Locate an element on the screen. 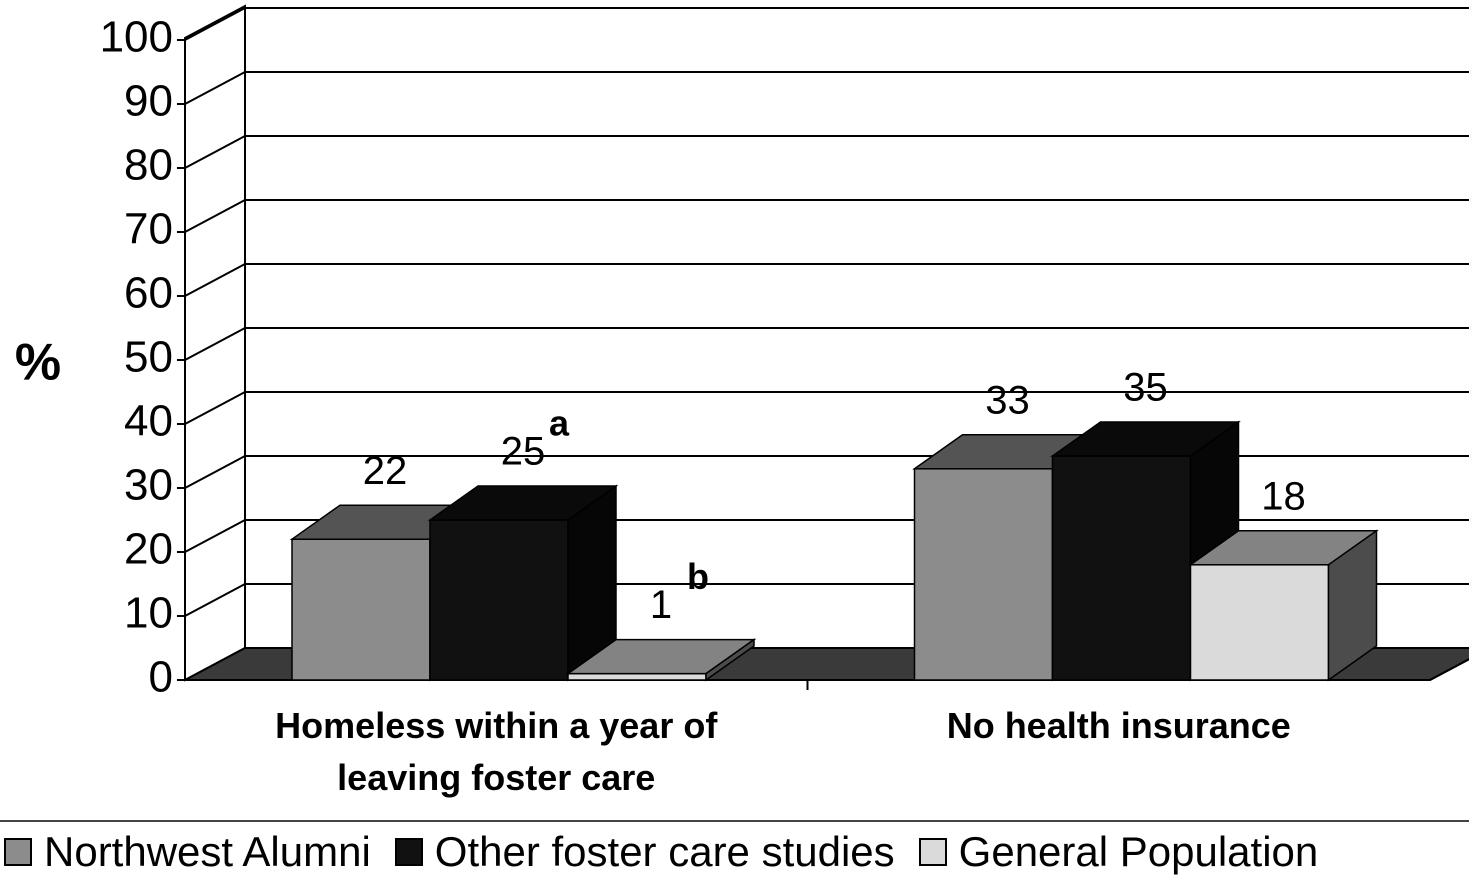 The height and width of the screenshot is (882, 1469). legend-label: Other foster care studies is located at coordinates (664, 851).